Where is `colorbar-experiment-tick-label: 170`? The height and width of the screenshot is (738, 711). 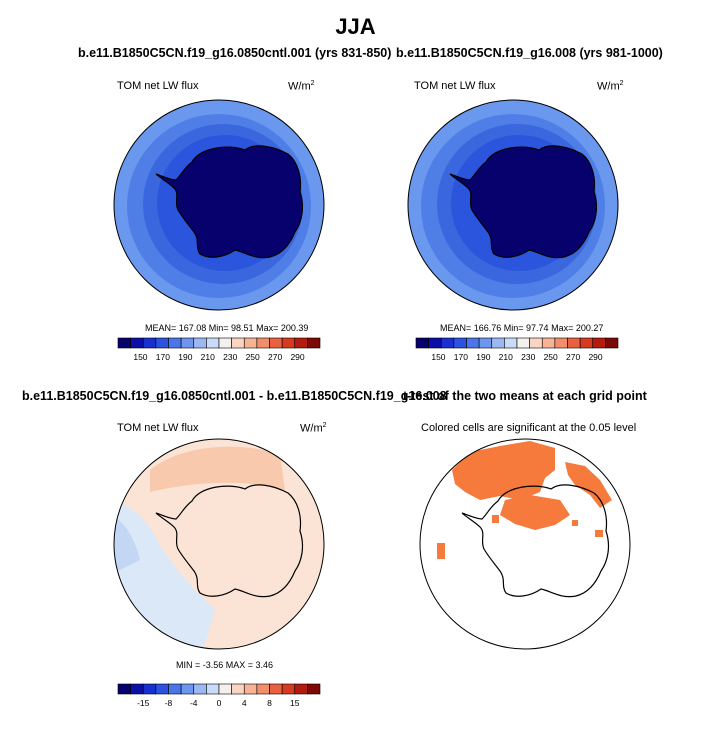
colorbar-experiment-tick-label: 170 is located at coordinates (461, 357).